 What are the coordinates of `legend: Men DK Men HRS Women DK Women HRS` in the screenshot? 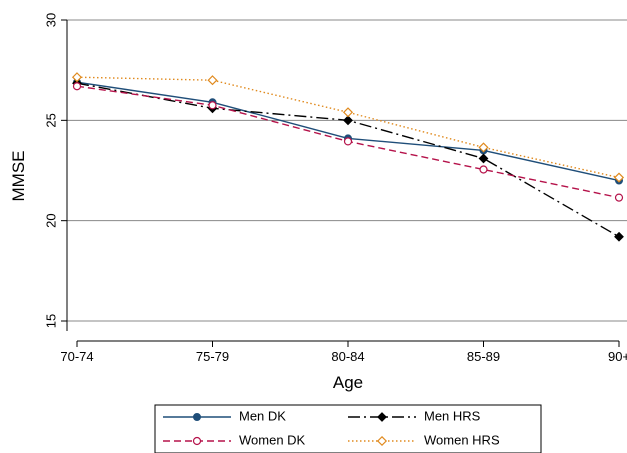 It's located at (348, 428).